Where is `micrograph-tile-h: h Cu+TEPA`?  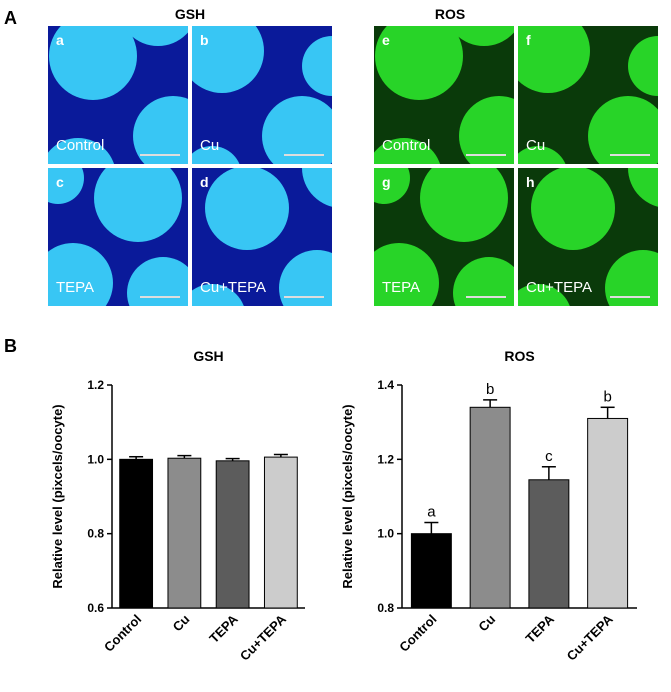 micrograph-tile-h: h Cu+TEPA is located at coordinates (588, 237).